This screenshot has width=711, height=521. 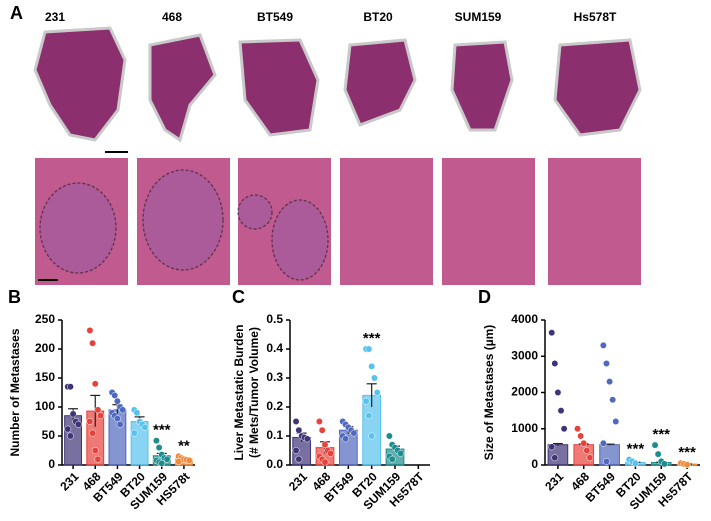 What do you see at coordinates (45, 406) in the screenshot?
I see `y-tick-label: 100` at bounding box center [45, 406].